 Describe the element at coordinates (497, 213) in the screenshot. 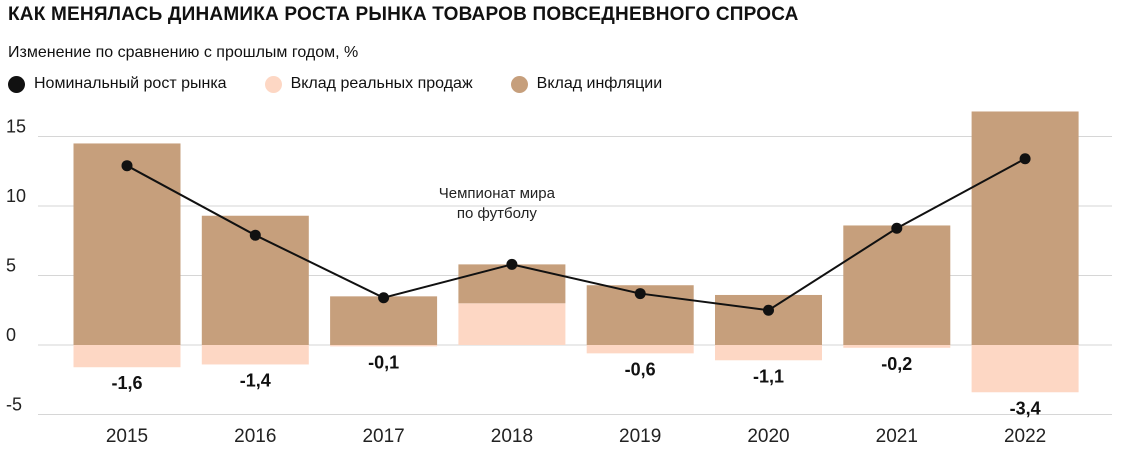

I see `annotation-text: по футболу` at that location.